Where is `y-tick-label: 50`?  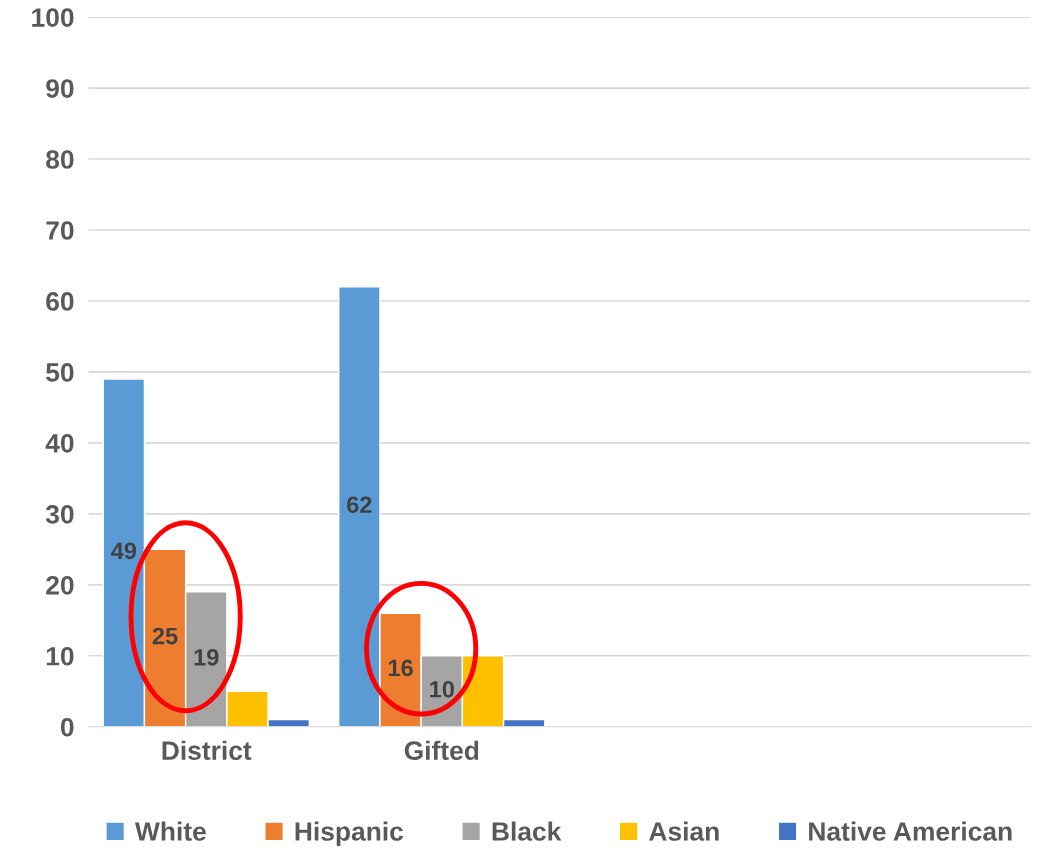
y-tick-label: 50 is located at coordinates (60, 372).